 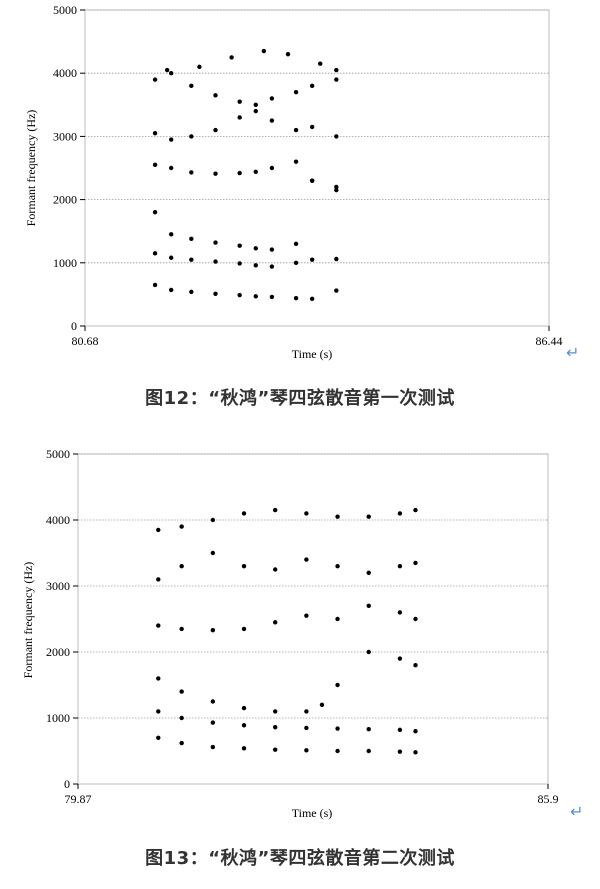 What do you see at coordinates (78, 799) in the screenshot?
I see `x-tick-label: 79.87` at bounding box center [78, 799].